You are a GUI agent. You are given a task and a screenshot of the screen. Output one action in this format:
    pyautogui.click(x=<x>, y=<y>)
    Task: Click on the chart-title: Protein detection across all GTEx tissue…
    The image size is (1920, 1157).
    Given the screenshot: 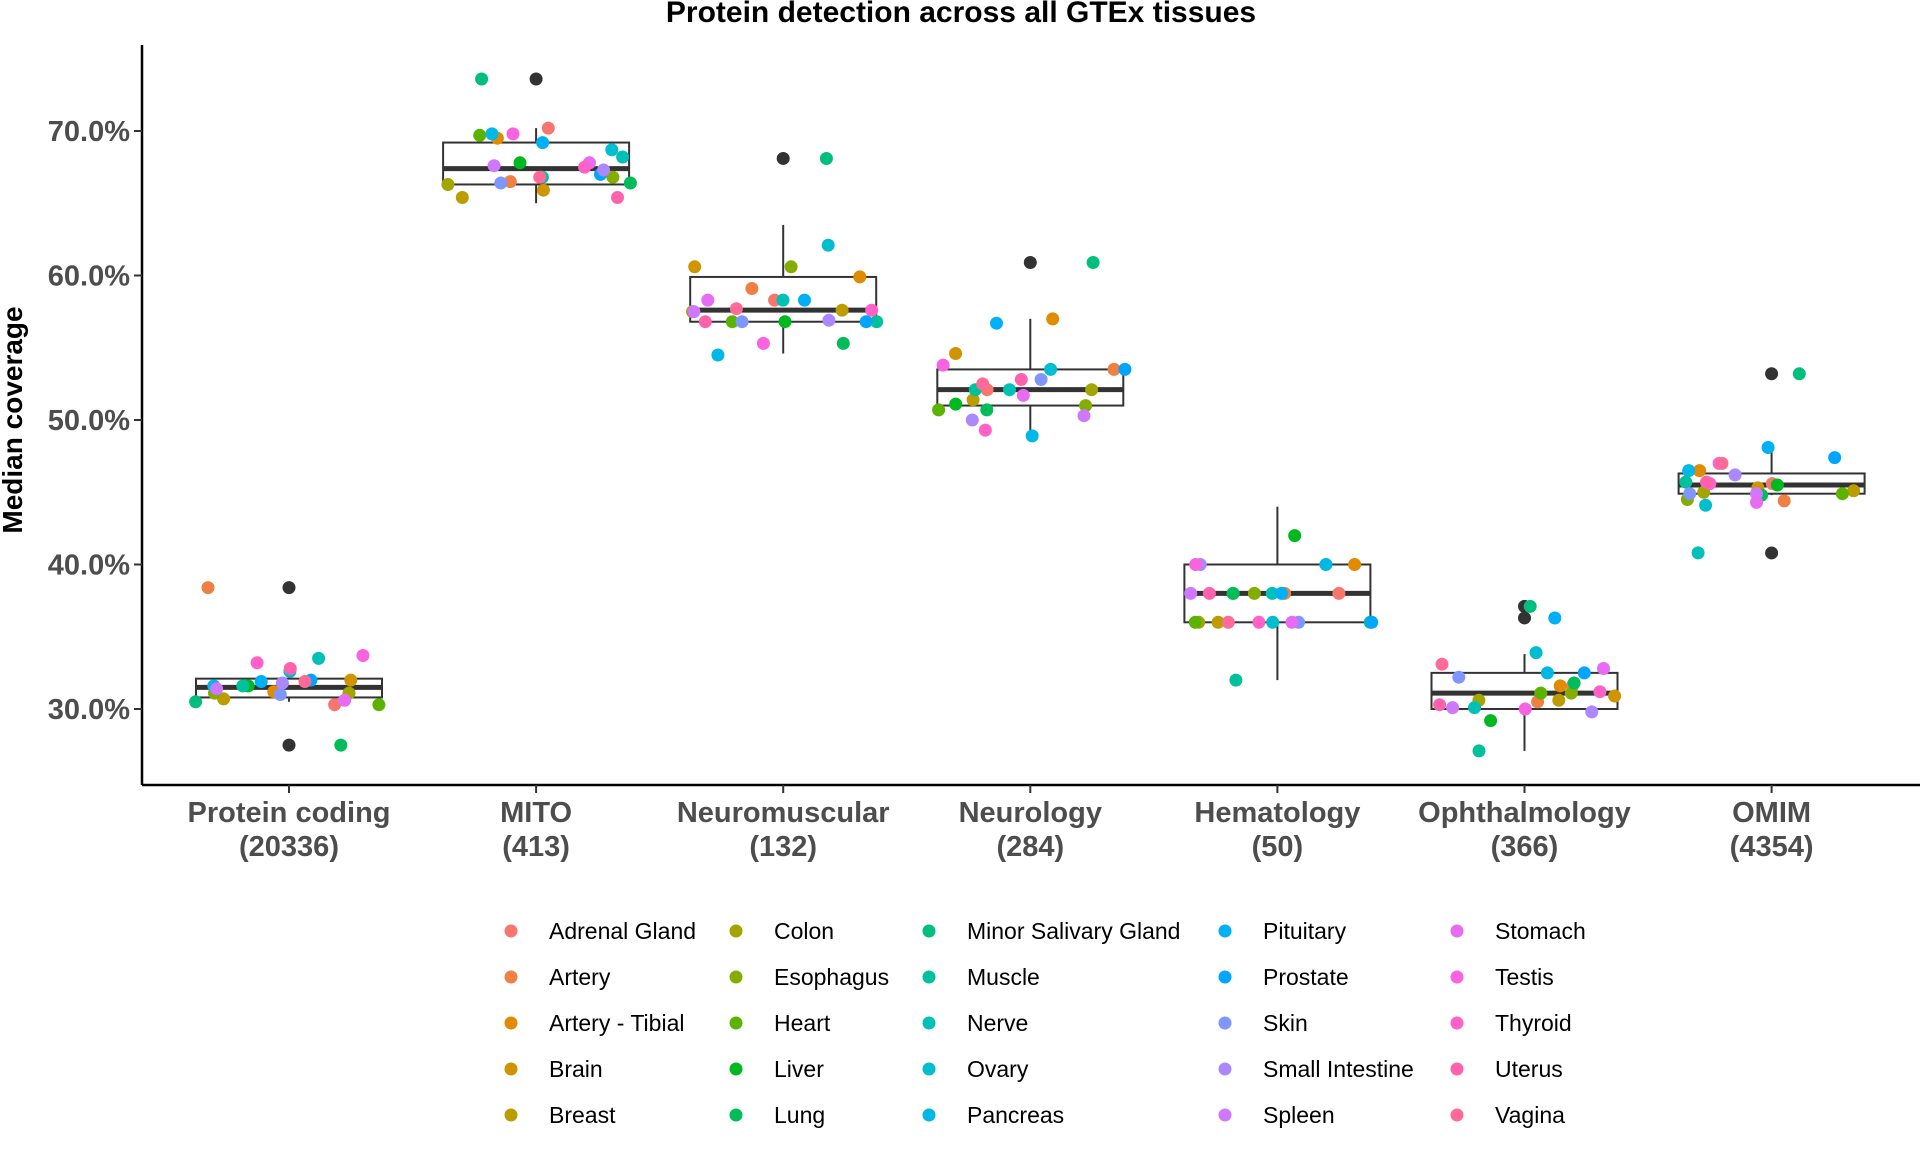 What is the action you would take?
    pyautogui.click(x=961, y=14)
    